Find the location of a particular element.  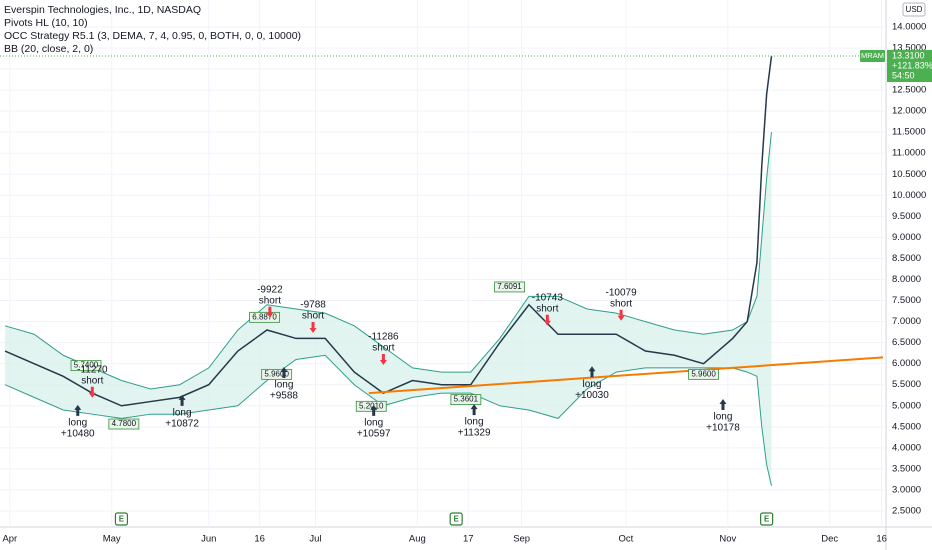

x-tick-label: Jul is located at coordinates (315, 539).